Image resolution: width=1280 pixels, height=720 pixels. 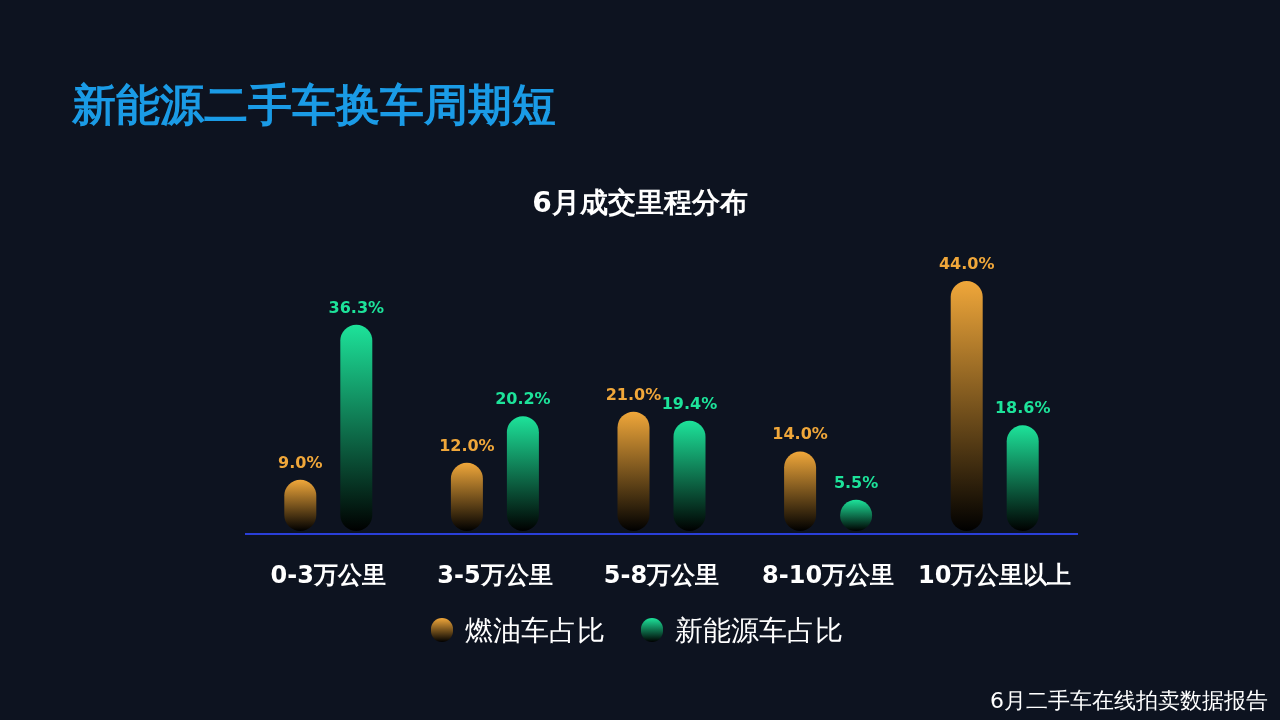 What do you see at coordinates (966, 263) in the screenshot?
I see `data-label: 44.0%` at bounding box center [966, 263].